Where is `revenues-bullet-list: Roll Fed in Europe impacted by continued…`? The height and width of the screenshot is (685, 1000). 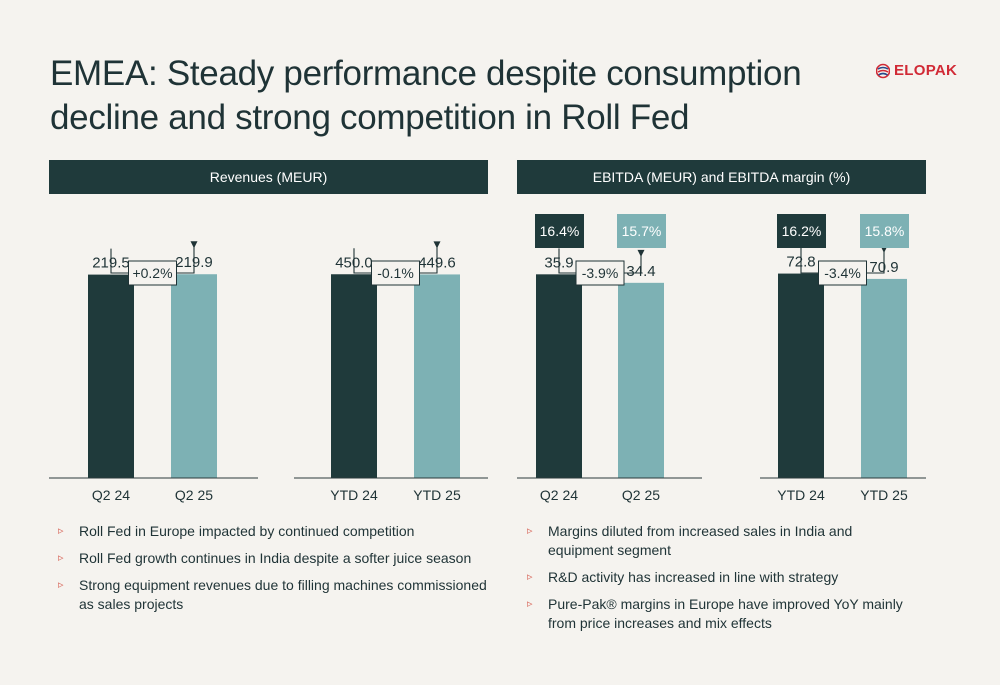
revenues-bullet-list: Roll Fed in Europe impacted by continued… is located at coordinates (270, 572).